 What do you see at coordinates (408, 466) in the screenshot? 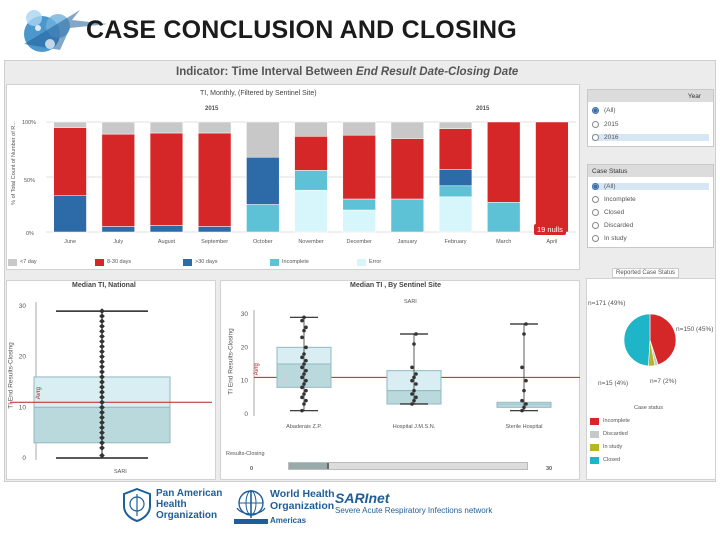
I see `results-closing-slider` at bounding box center [408, 466].